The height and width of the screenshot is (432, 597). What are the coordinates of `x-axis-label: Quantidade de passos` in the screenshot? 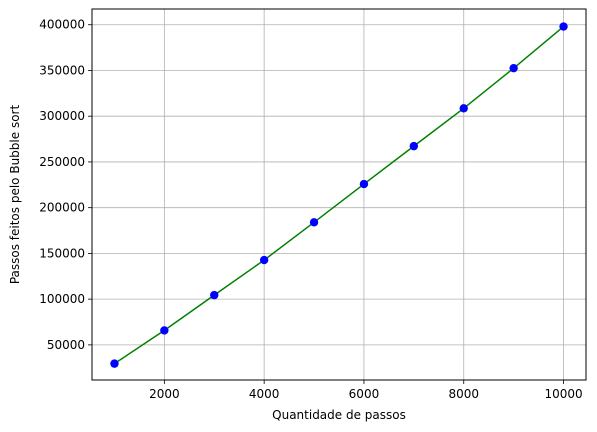 It's located at (339, 415).